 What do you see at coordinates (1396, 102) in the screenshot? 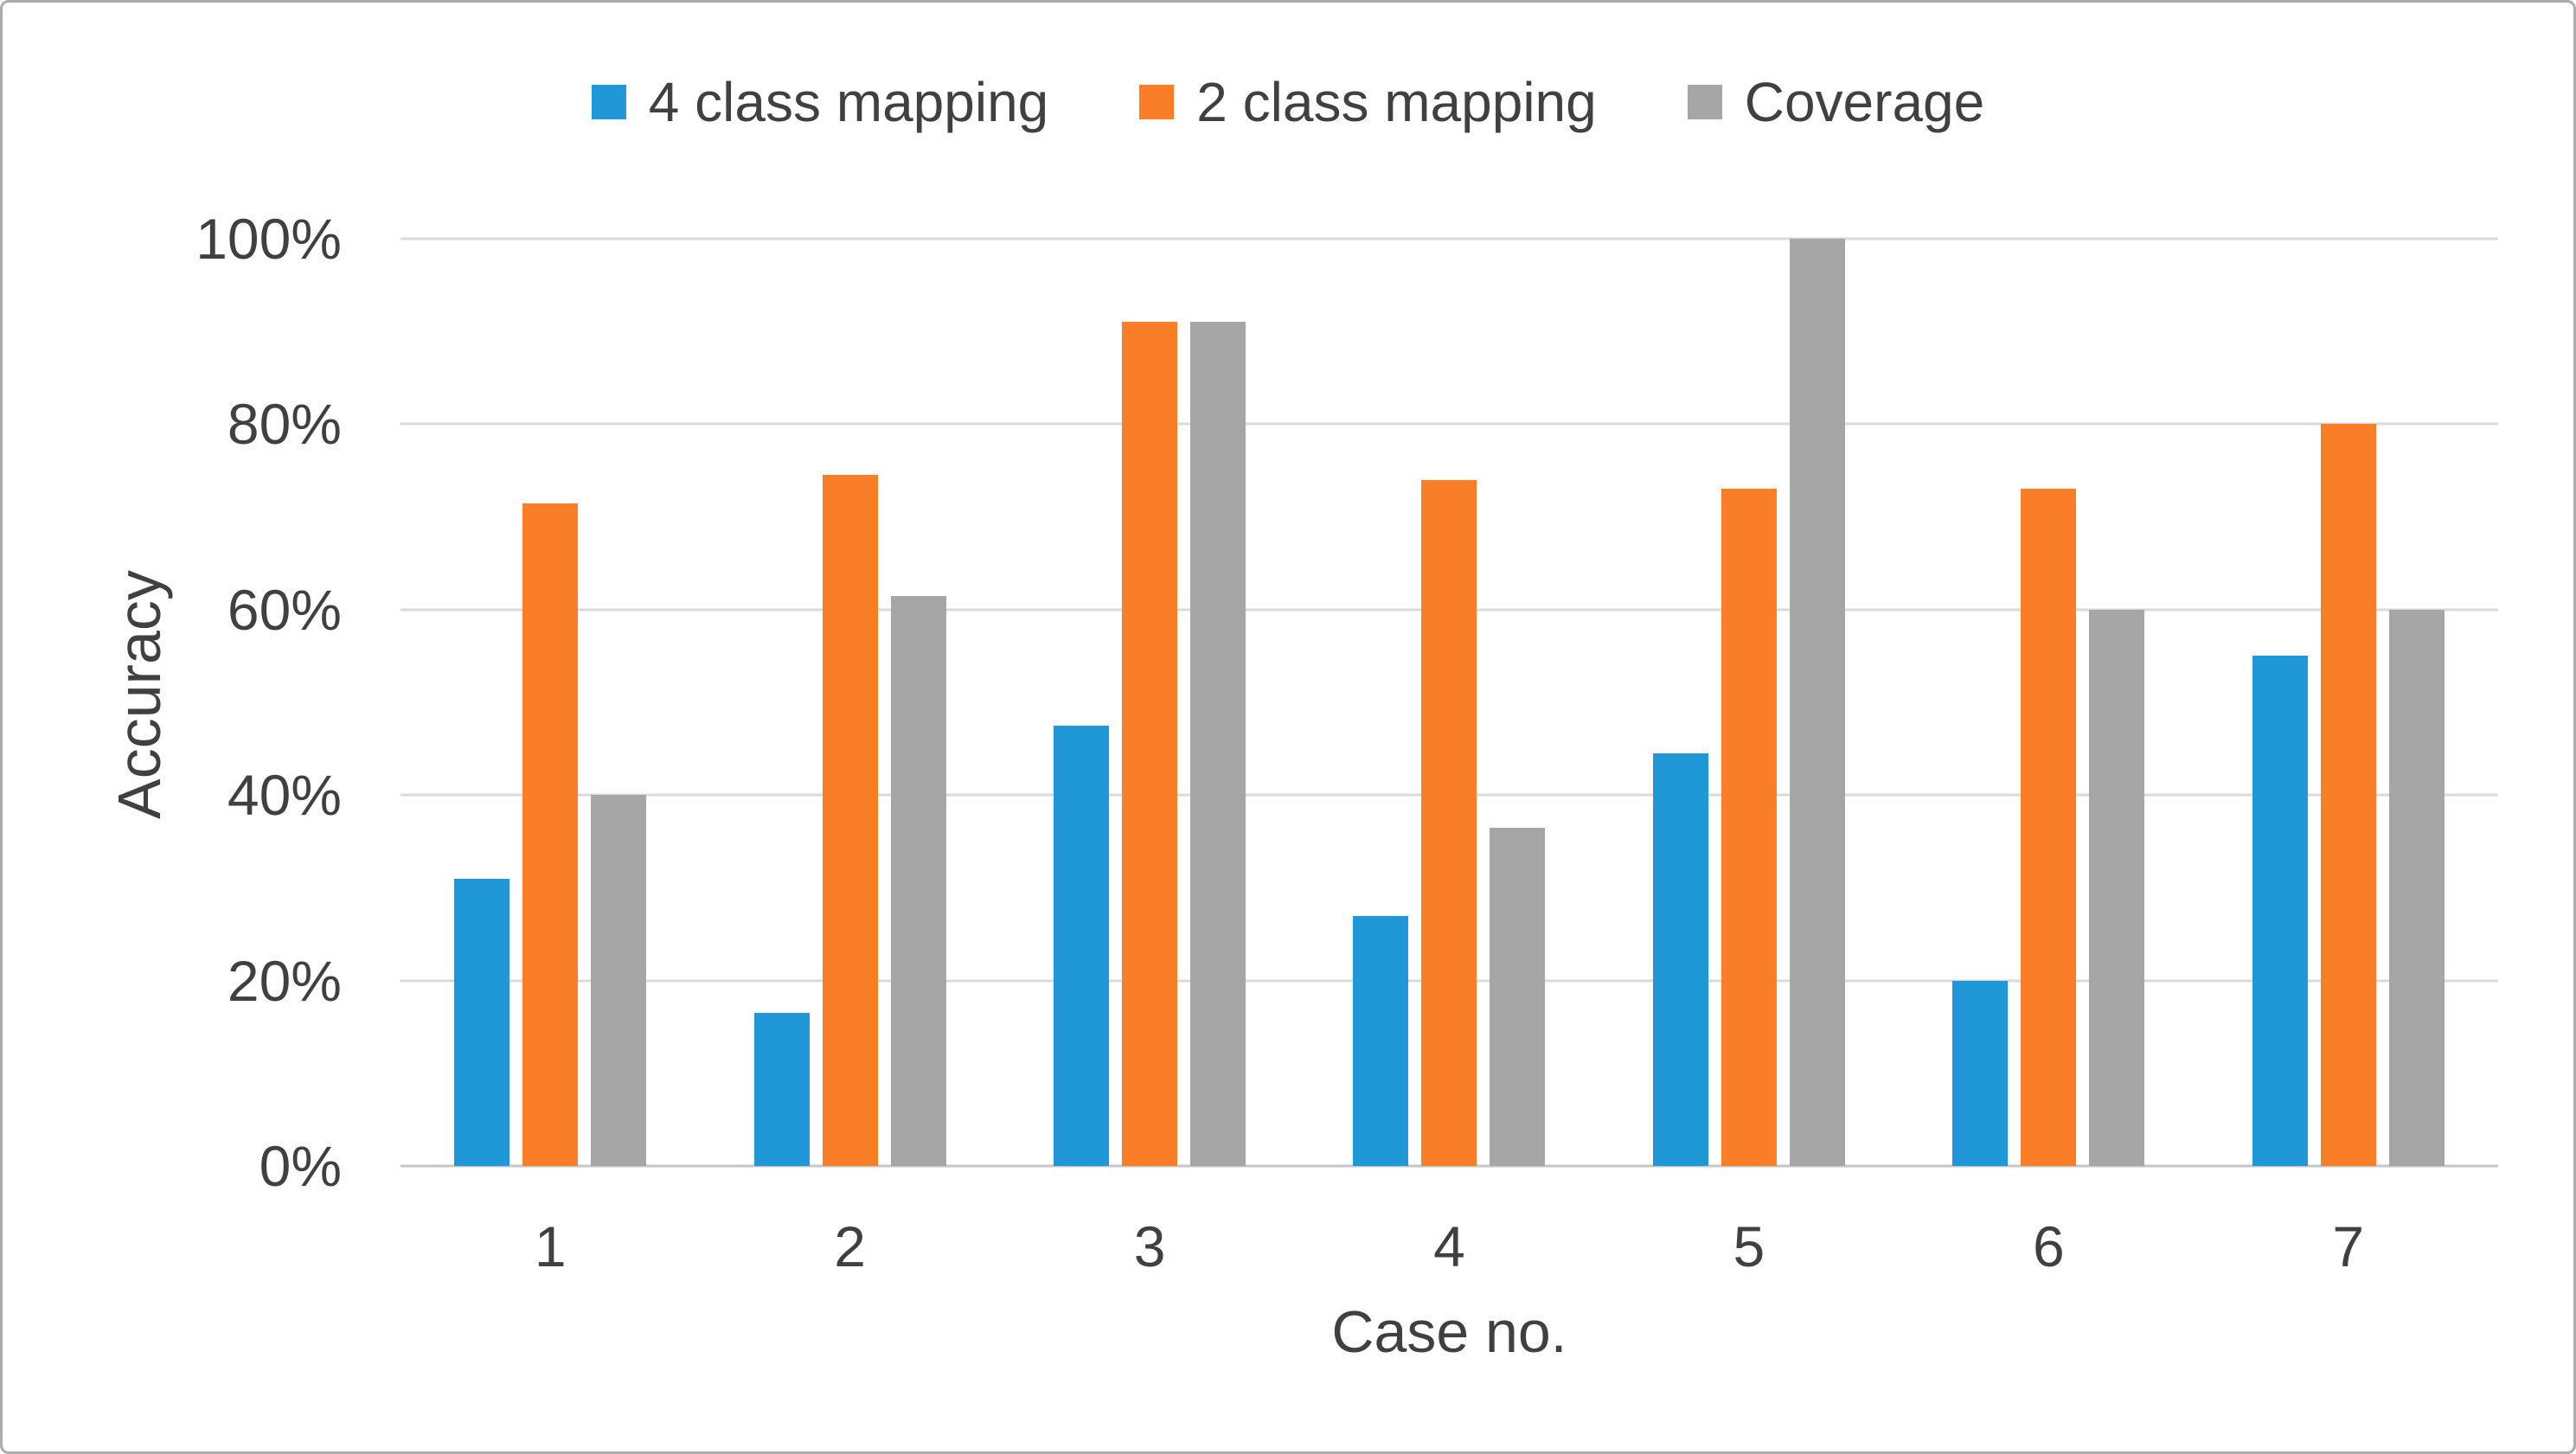
I see `legend-label: 2 class mapping` at bounding box center [1396, 102].